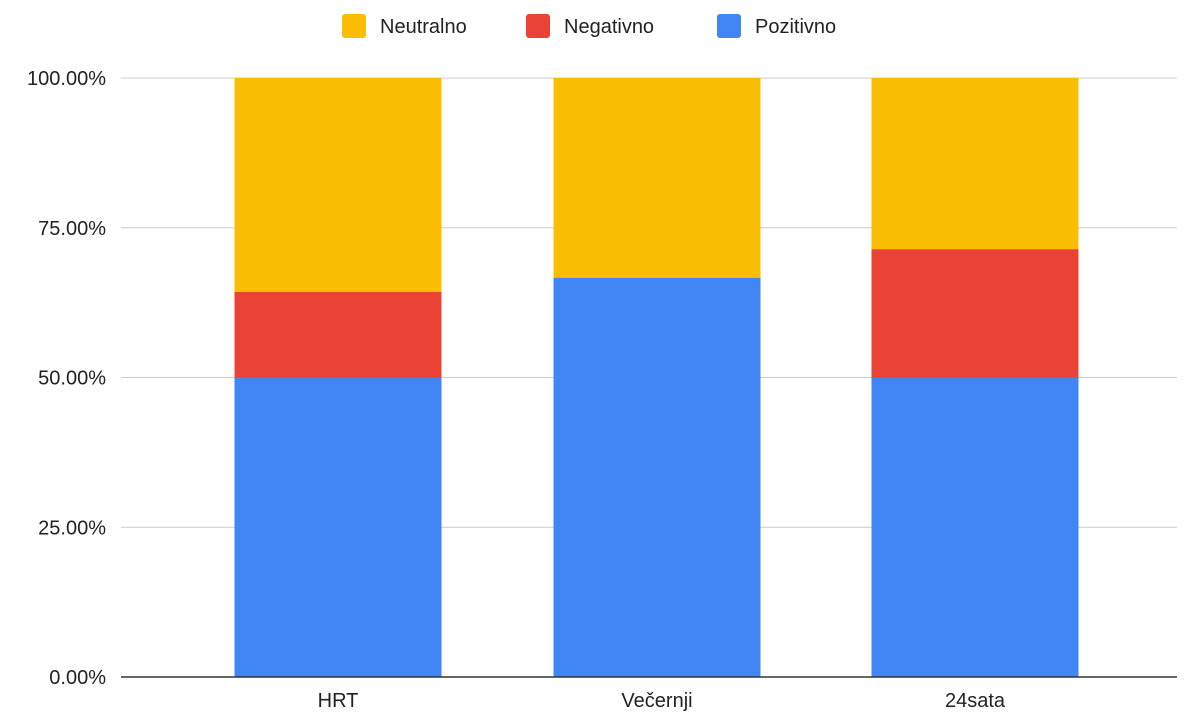  What do you see at coordinates (975, 701) in the screenshot?
I see `x-tick-label: 24sata` at bounding box center [975, 701].